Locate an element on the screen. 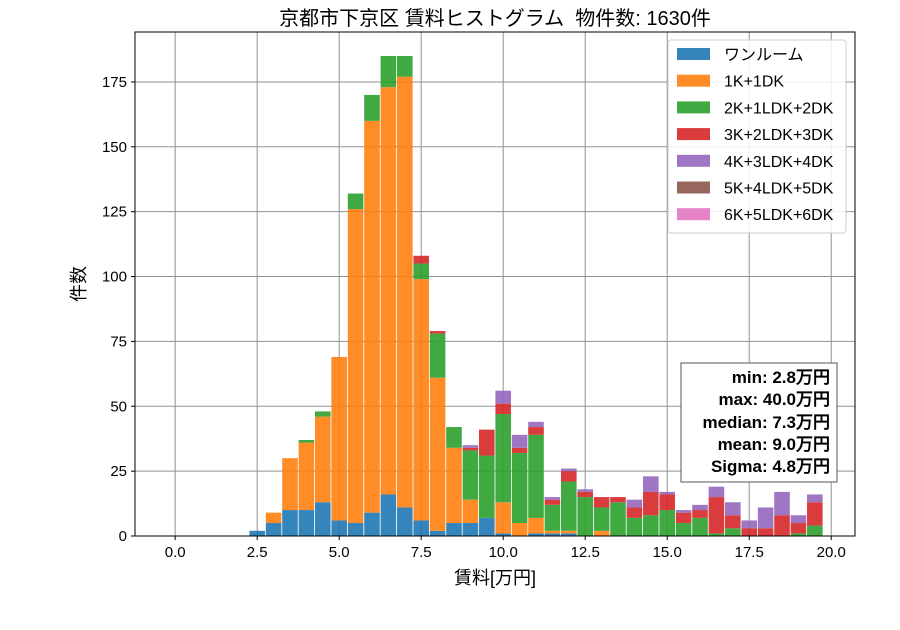 Image resolution: width=900 pixels, height=630 pixels. bar-series3-x7 is located at coordinates (405, 66).